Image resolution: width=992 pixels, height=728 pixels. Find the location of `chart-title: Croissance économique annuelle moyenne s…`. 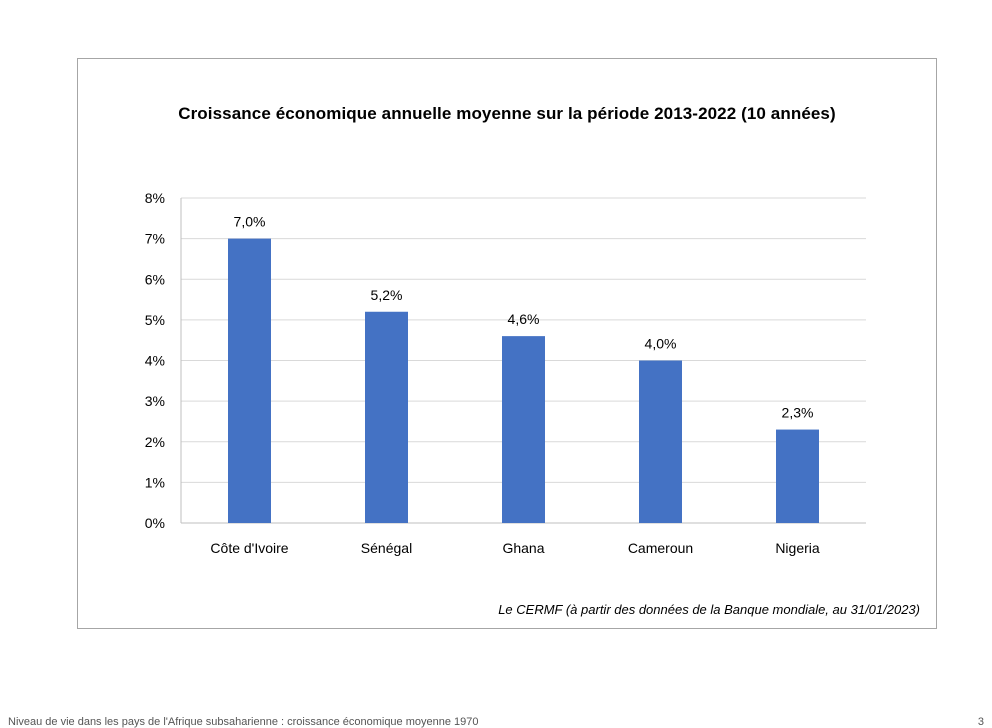

chart-title: Croissance économique annuelle moyenne s… is located at coordinates (507, 113).